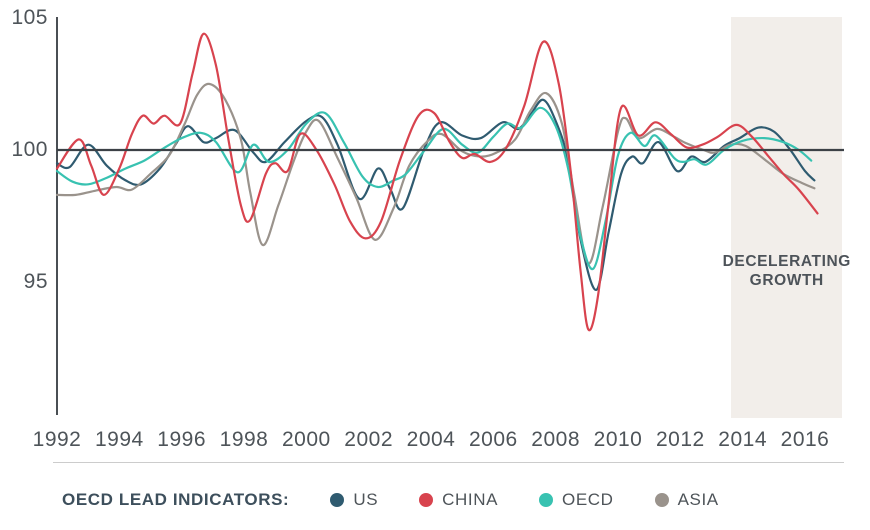 This screenshot has width=870, height=530. What do you see at coordinates (493, 439) in the screenshot?
I see `x-axis-label-2006: 2006` at bounding box center [493, 439].